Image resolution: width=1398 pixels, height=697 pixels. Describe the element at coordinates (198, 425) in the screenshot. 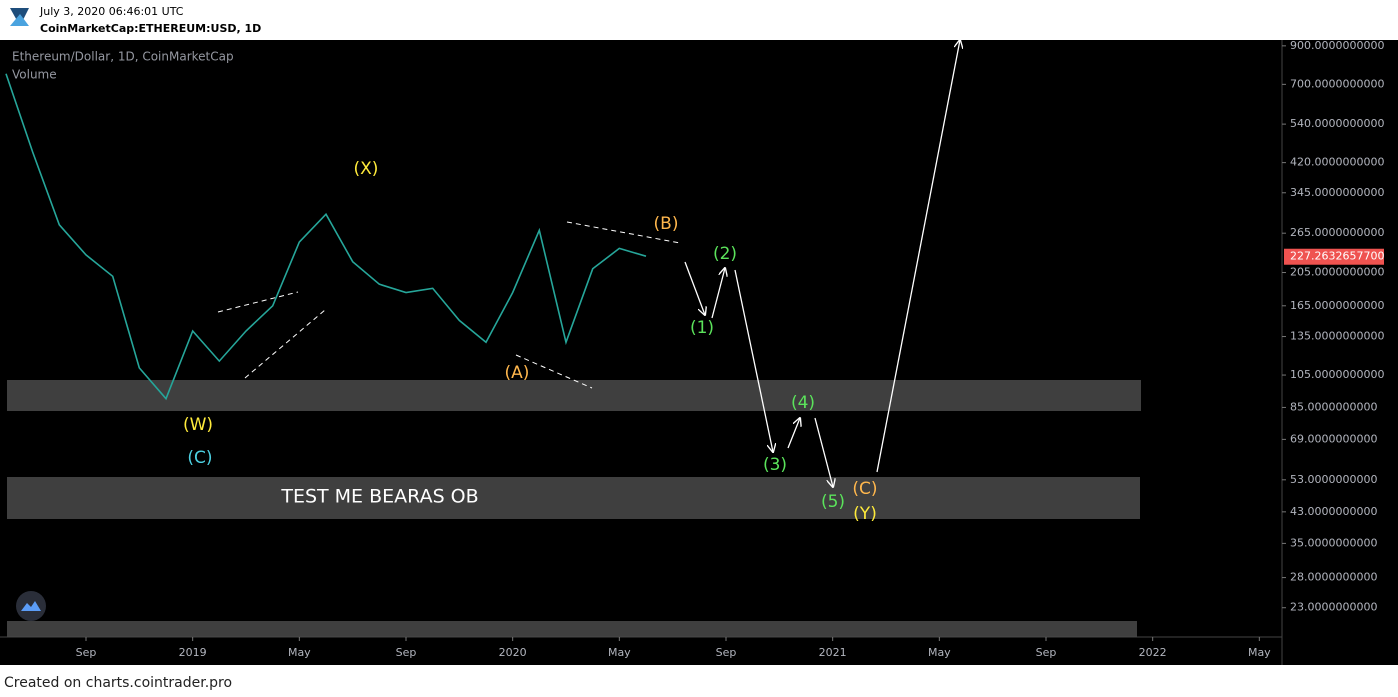

I see `annotation: (W)` at that location.